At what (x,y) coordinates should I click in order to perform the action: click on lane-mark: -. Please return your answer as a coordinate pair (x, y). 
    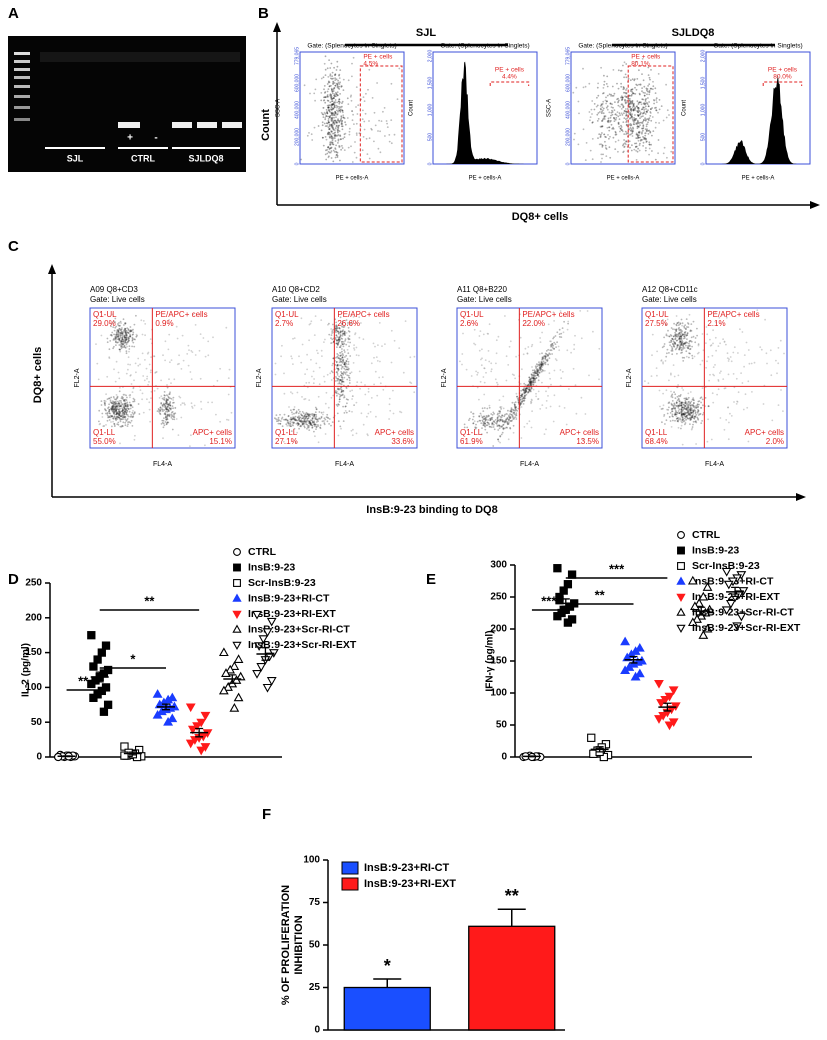
    Looking at the image, I should click on (155, 138).